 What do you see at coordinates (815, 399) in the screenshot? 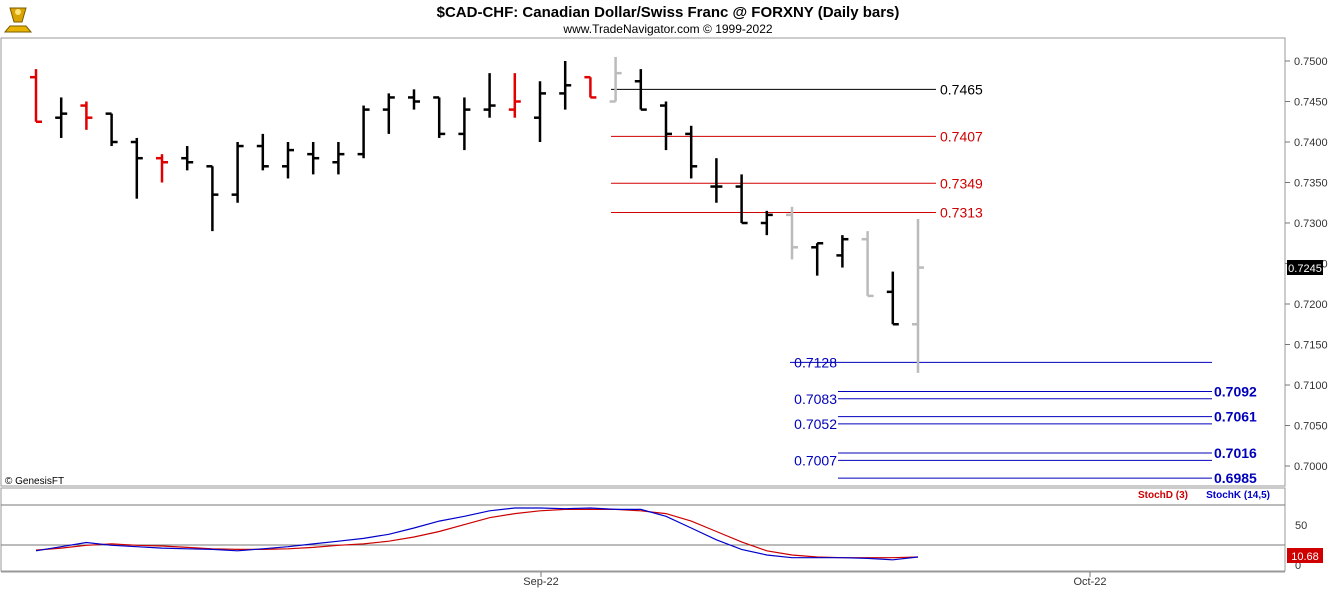
I see `level-label: 0.7083` at bounding box center [815, 399].